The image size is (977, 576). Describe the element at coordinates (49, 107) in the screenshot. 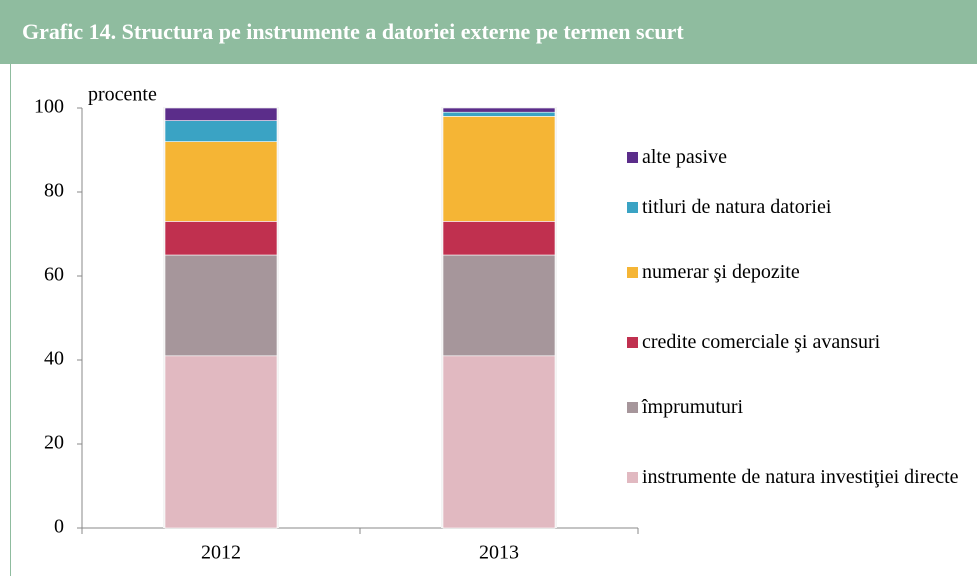

I see `y-tick-label: 100` at that location.